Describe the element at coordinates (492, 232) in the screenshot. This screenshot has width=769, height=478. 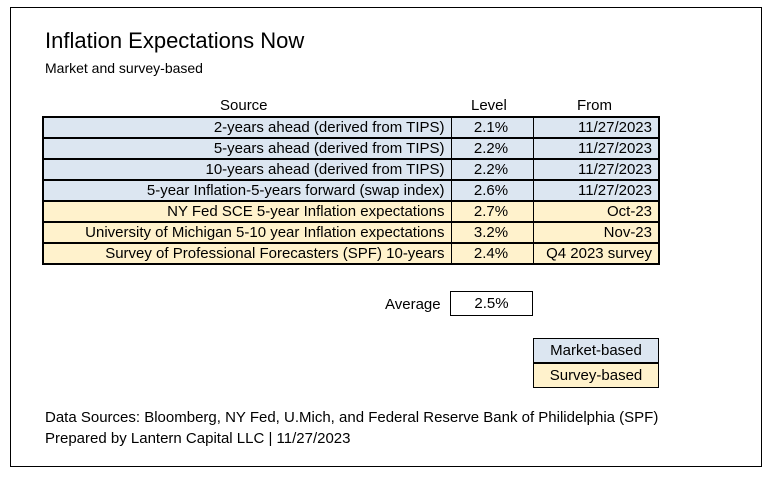
I see `level-cell: 3.2%` at that location.